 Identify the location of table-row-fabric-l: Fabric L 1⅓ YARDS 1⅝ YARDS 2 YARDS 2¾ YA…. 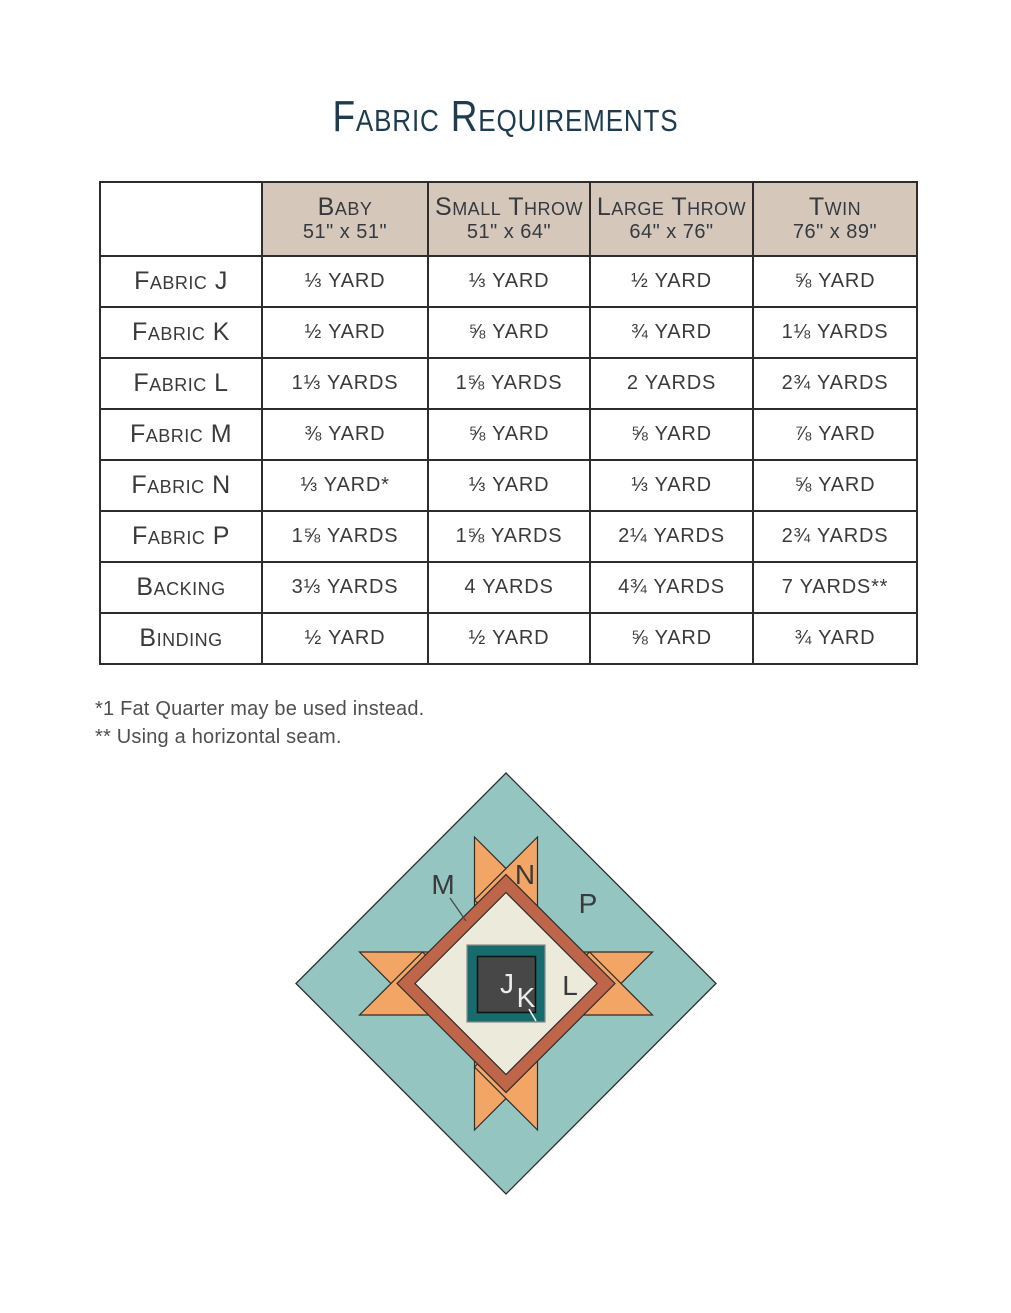
(508, 383).